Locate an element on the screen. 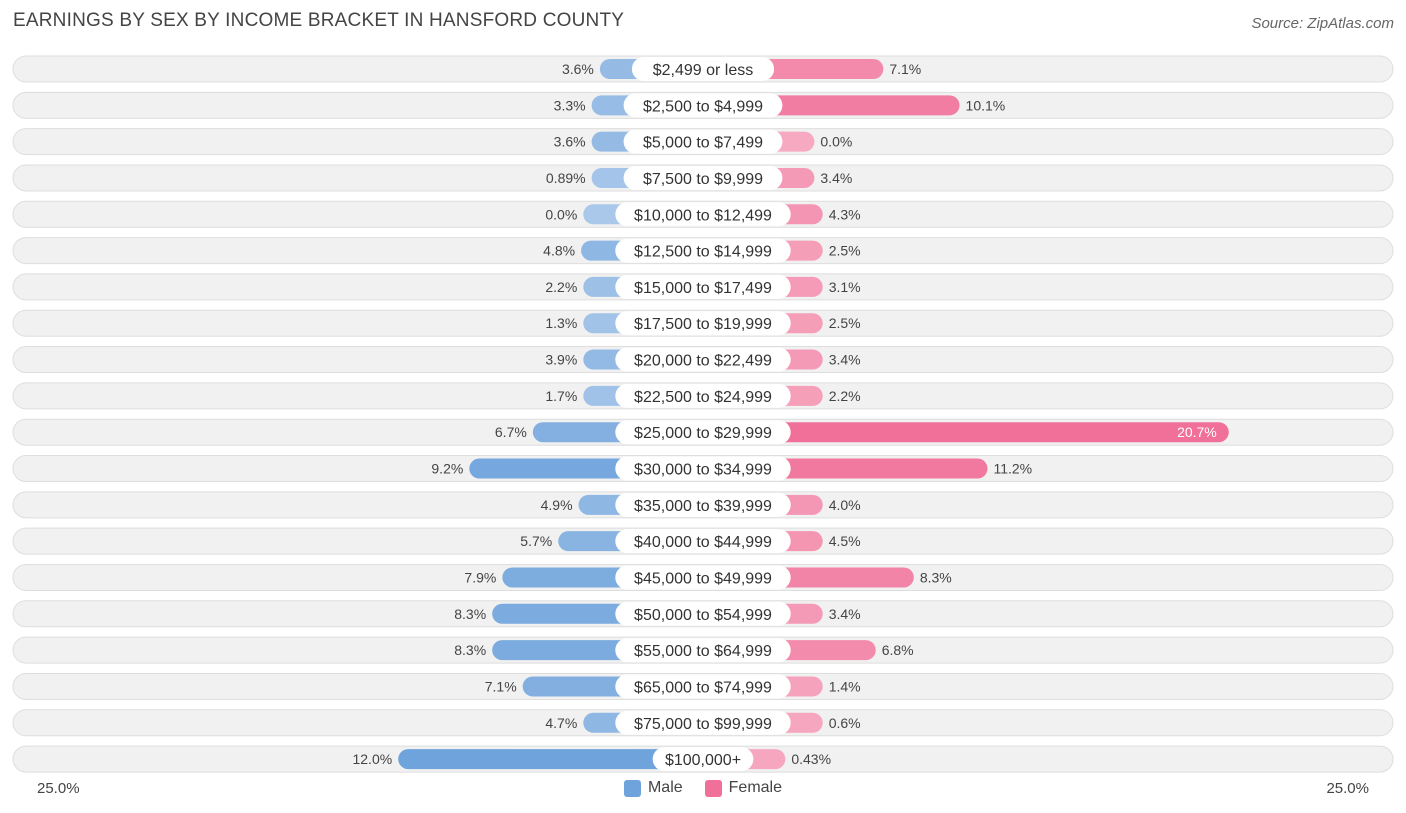 The height and width of the screenshot is (813, 1406). chart-row: 4.8% 2.5% $12,500 to $14,999 is located at coordinates (703, 251).